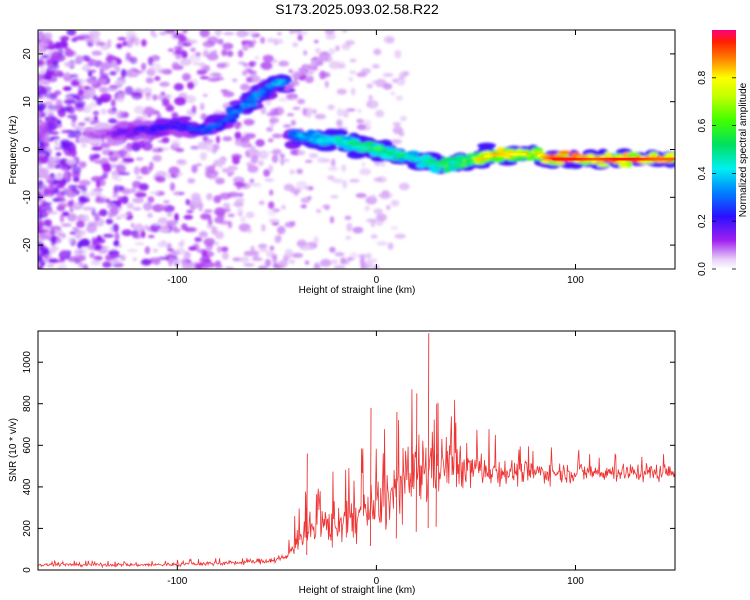 The image size is (750, 600). I want to click on x-tick-label: -100, so click(177, 581).